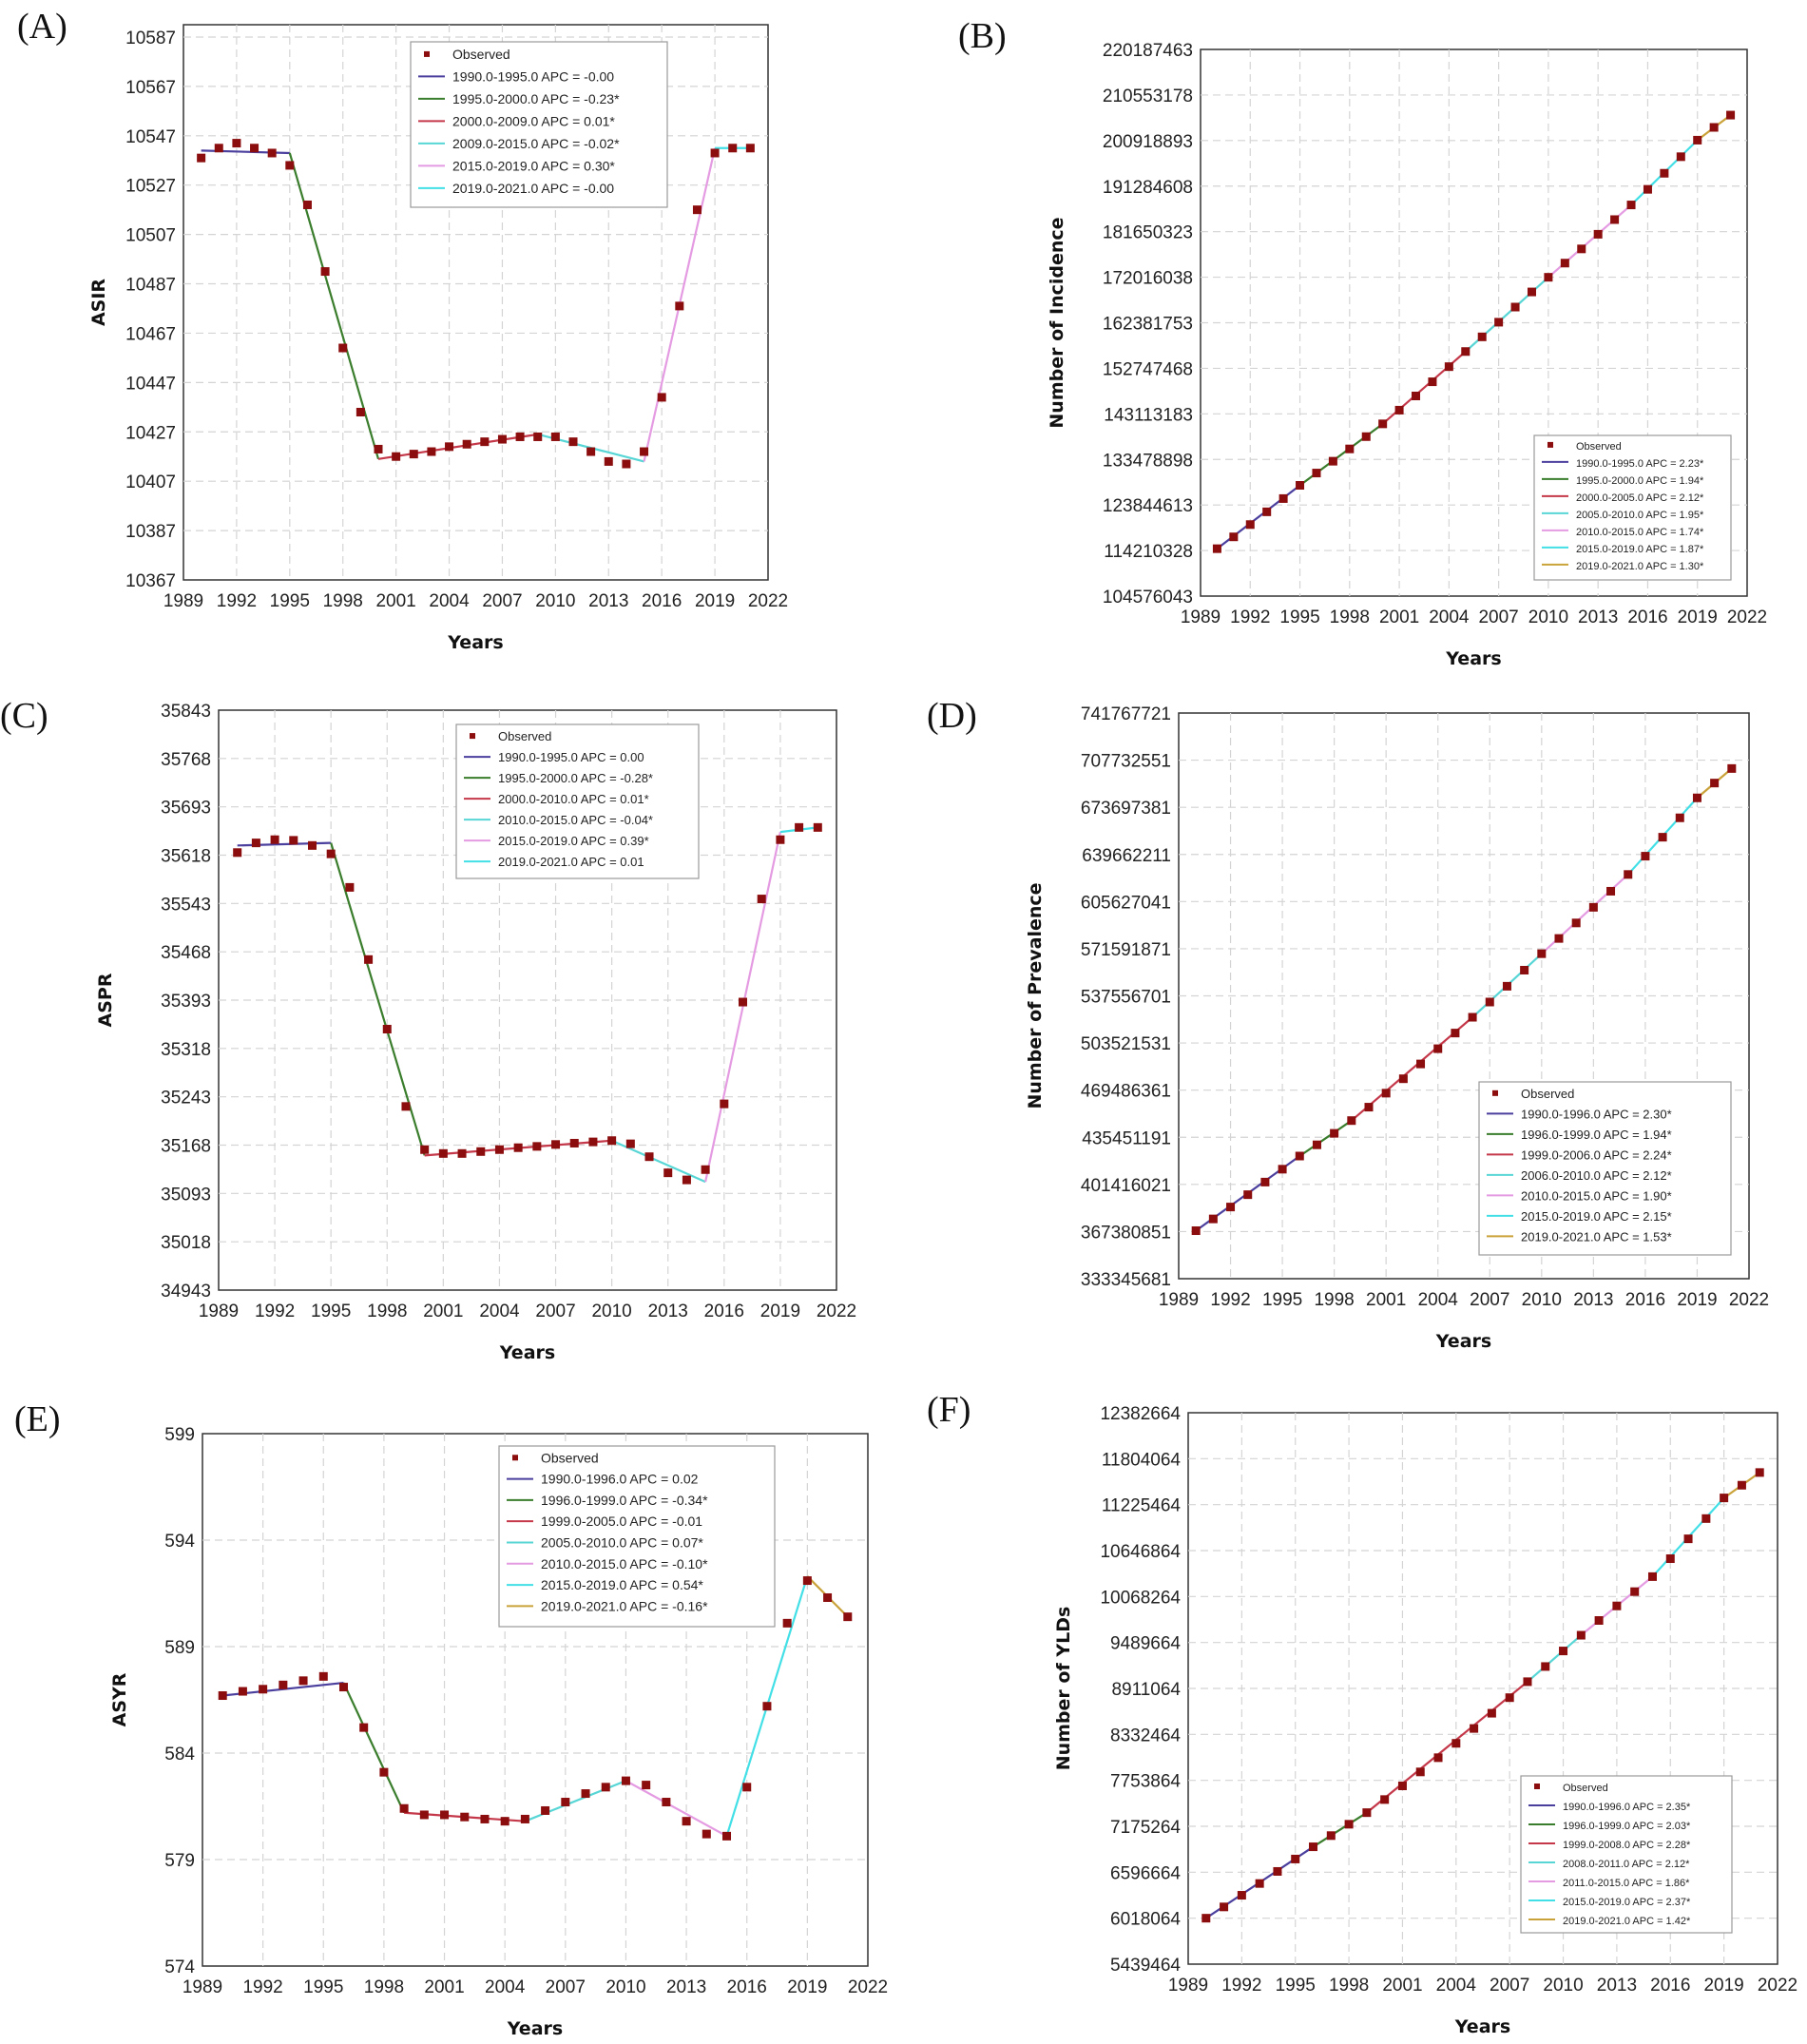  I want to click on legend-entry: 1990.0-1995.0 APC = -0.00, so click(533, 76).